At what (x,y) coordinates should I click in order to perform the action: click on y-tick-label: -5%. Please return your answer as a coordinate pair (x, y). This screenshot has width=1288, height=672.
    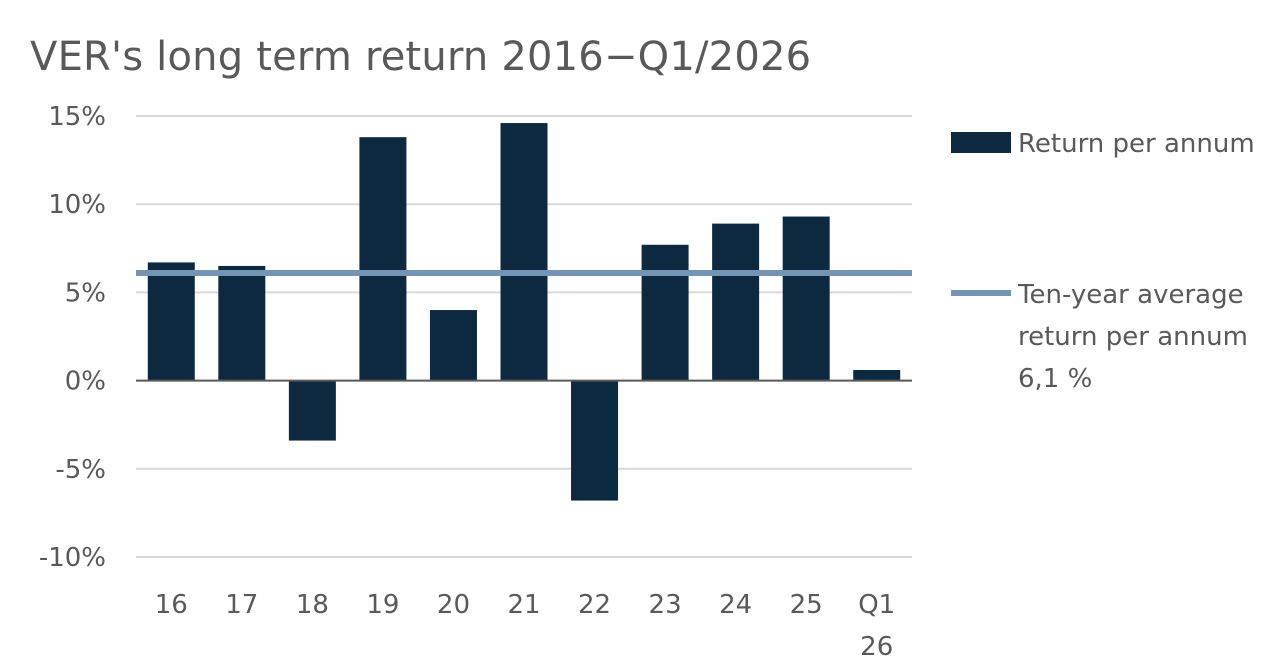
    Looking at the image, I should click on (80, 470).